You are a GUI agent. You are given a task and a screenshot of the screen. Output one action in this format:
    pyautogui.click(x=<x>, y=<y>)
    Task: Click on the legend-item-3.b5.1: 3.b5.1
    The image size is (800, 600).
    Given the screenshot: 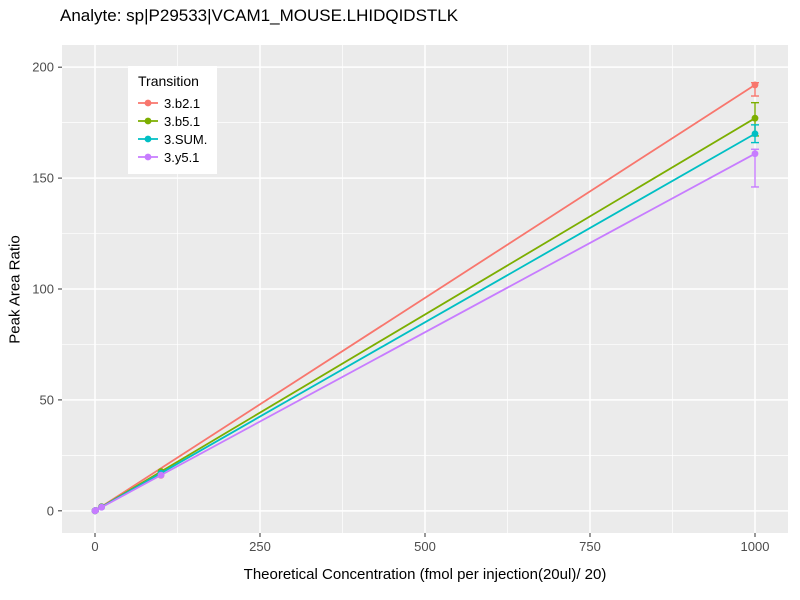 What is the action you would take?
    pyautogui.click(x=172, y=121)
    